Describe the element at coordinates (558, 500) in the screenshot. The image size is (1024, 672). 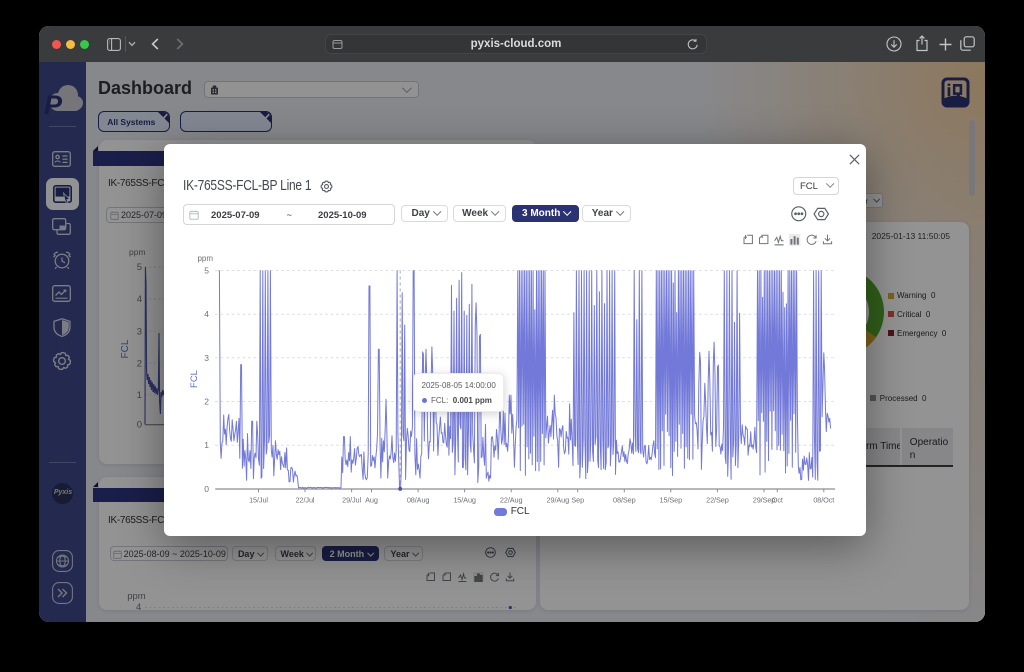
I see `svg-text: 29/Aug` at that location.